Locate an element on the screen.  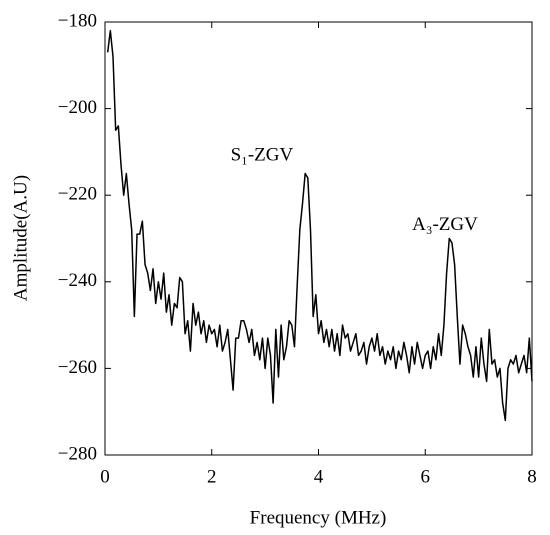
x-tick-label: 4 is located at coordinates (319, 476).